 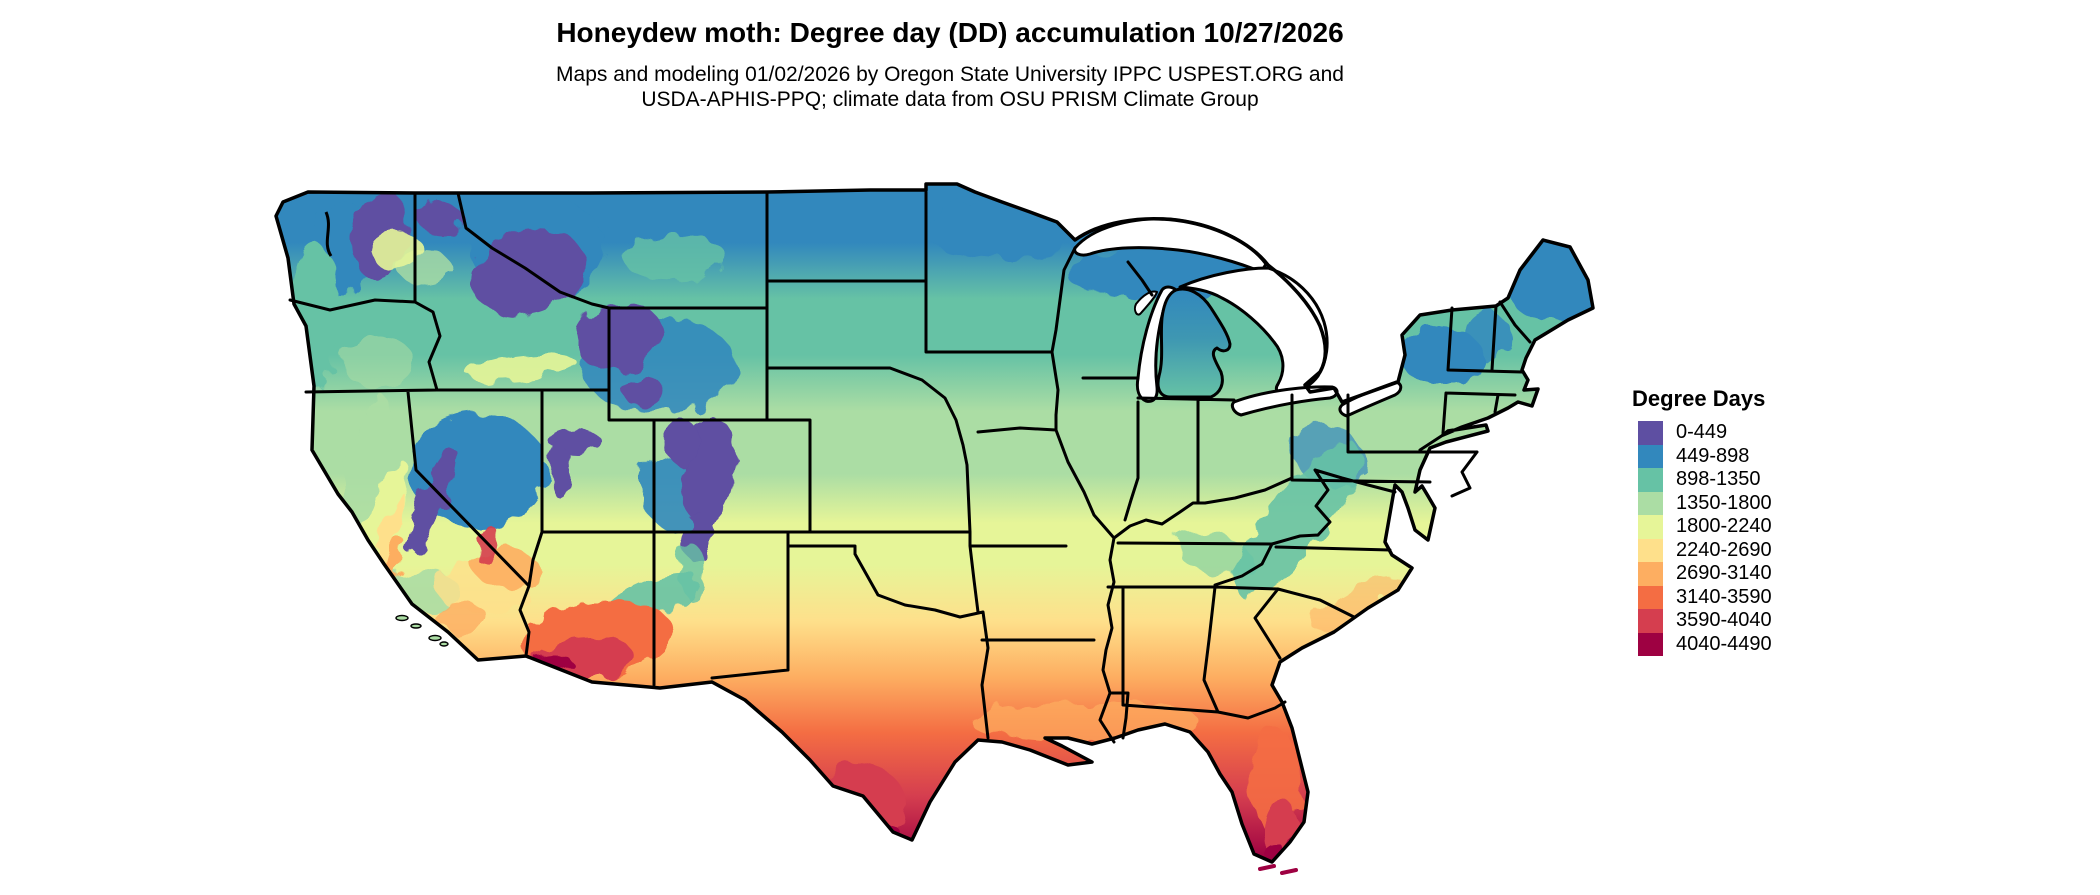 I want to click on legend-item: 1350-1800, so click(x=1705, y=503).